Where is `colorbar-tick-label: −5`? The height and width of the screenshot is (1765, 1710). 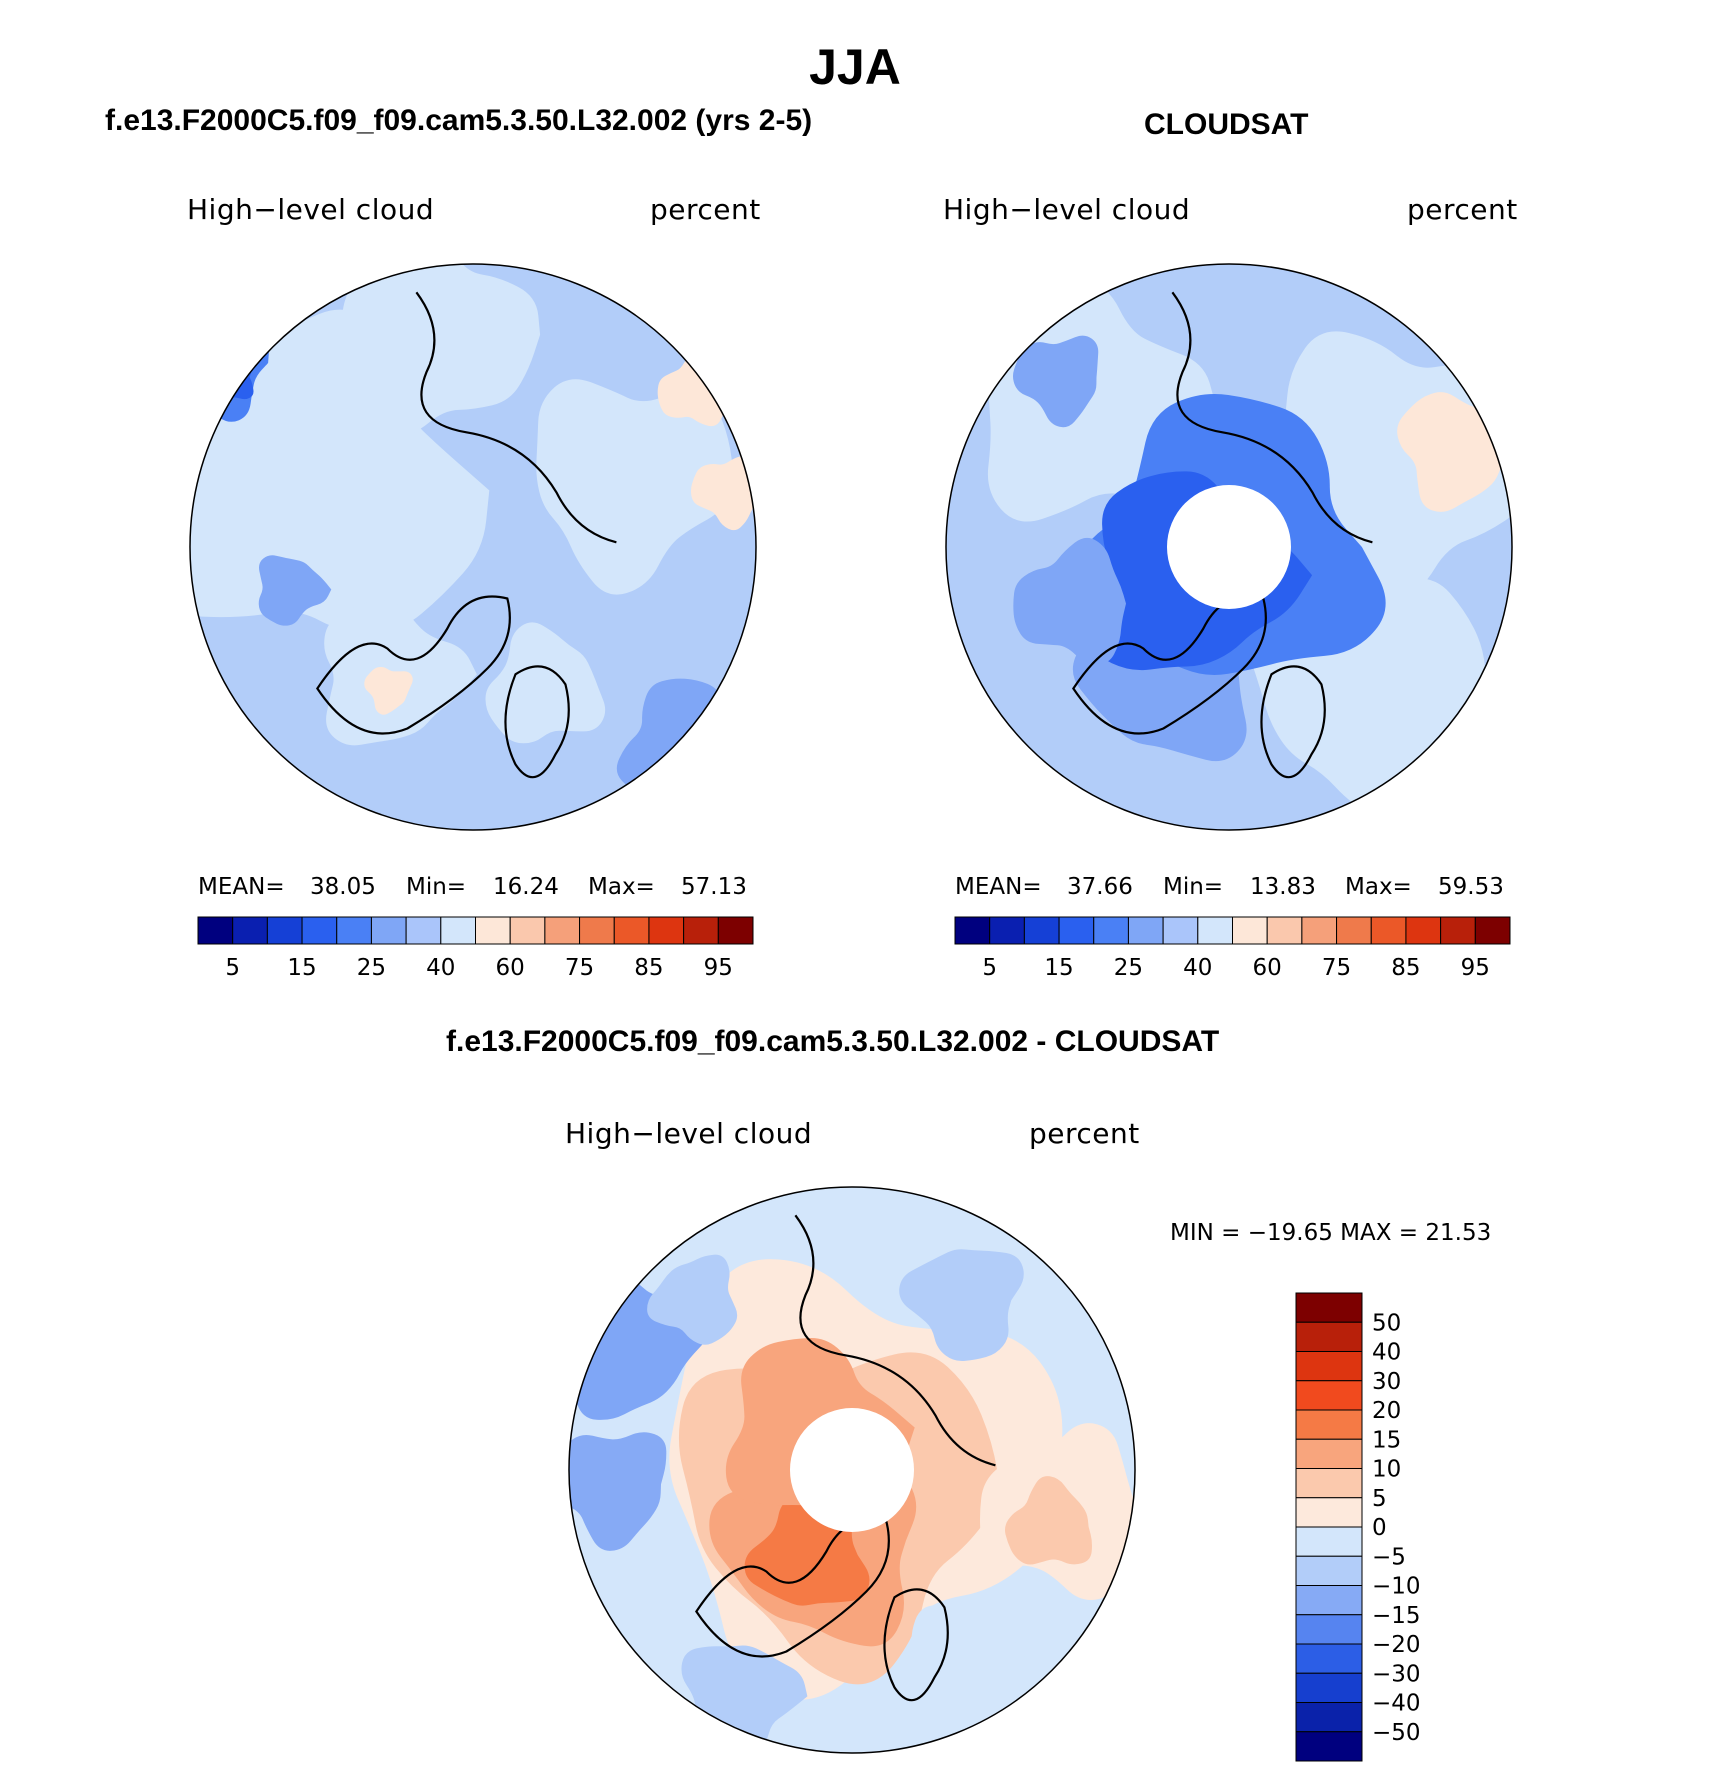 colorbar-tick-label: −5 is located at coordinates (1389, 1557).